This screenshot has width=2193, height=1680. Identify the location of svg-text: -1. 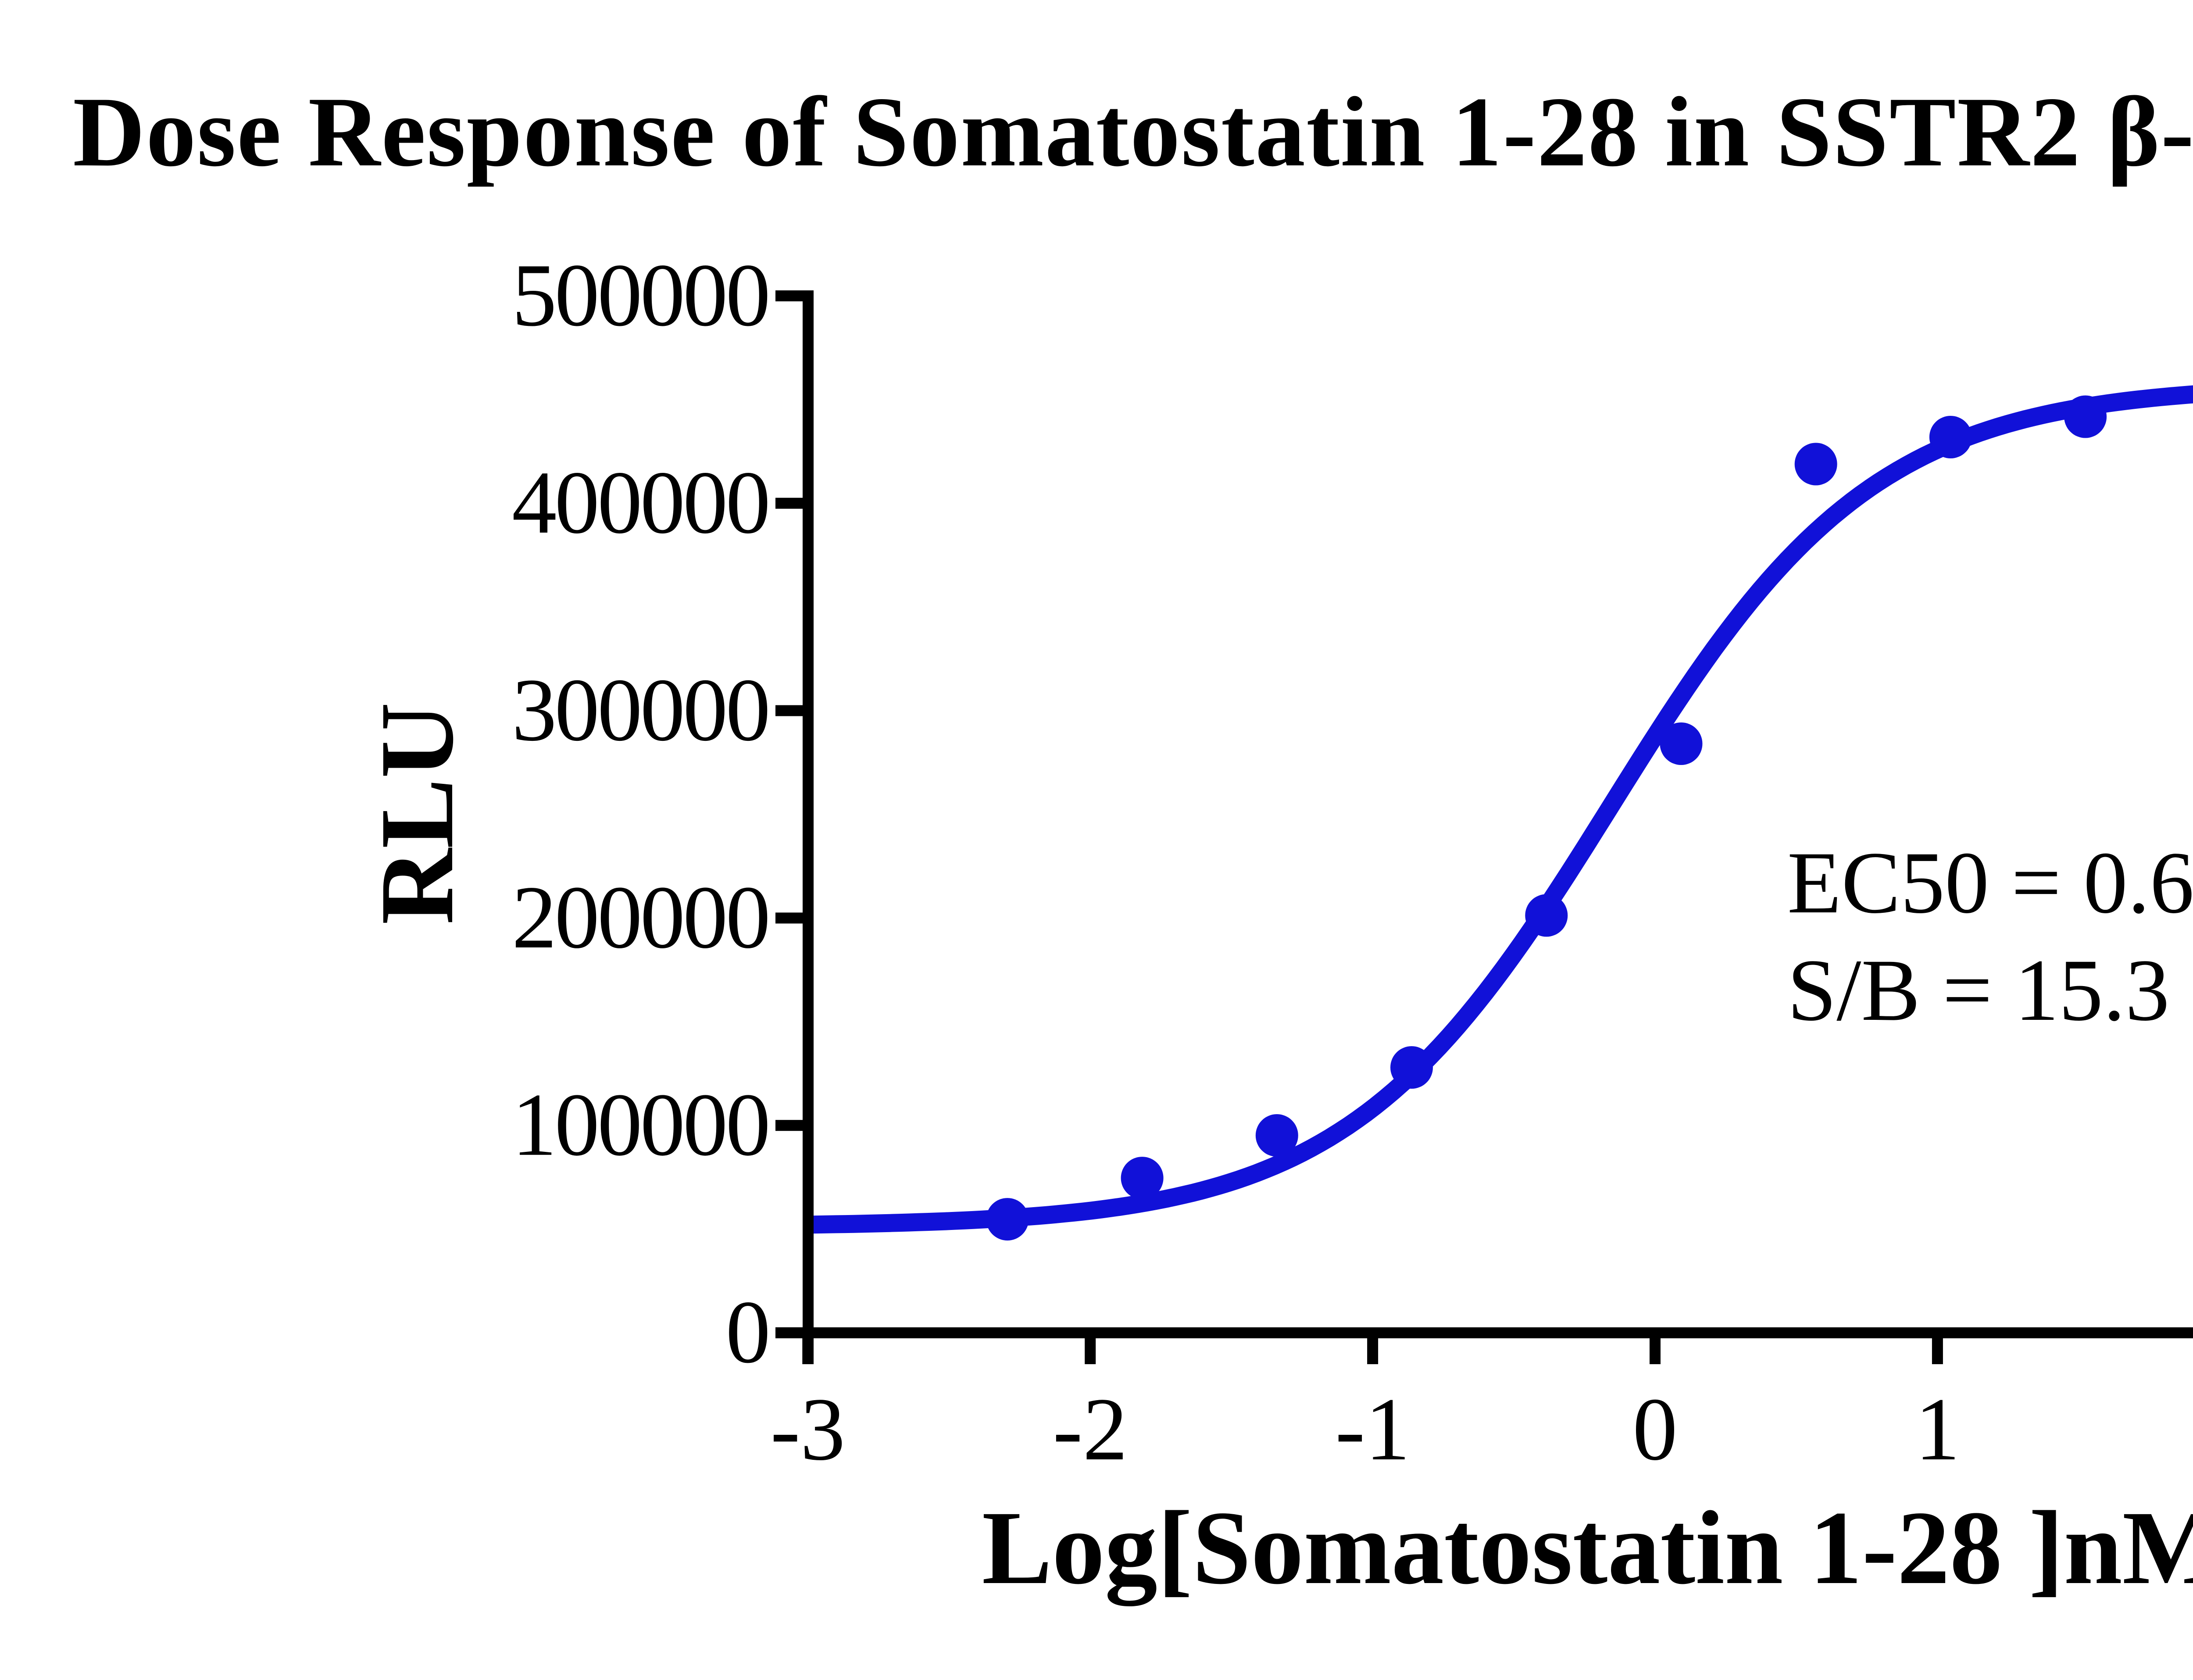
(1372, 1429).